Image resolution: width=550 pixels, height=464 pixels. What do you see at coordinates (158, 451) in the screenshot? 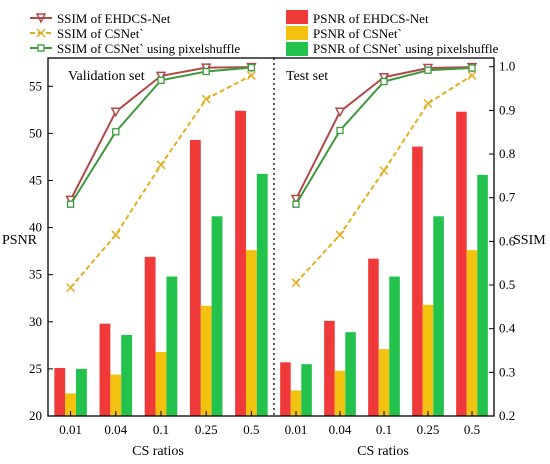
I see `x-axis-label-left: CS ratios` at bounding box center [158, 451].